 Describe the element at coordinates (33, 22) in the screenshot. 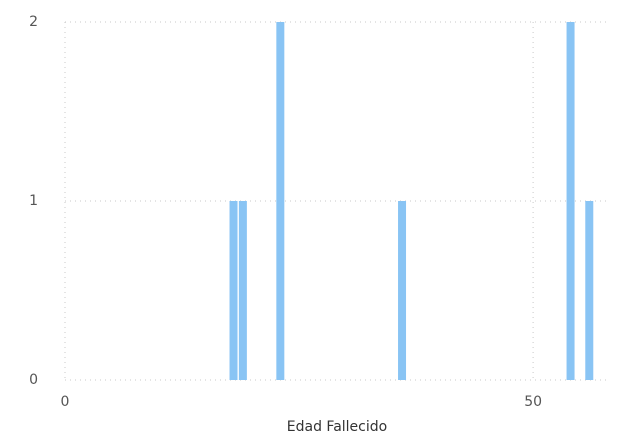

I see `y-tick-label: 2` at that location.